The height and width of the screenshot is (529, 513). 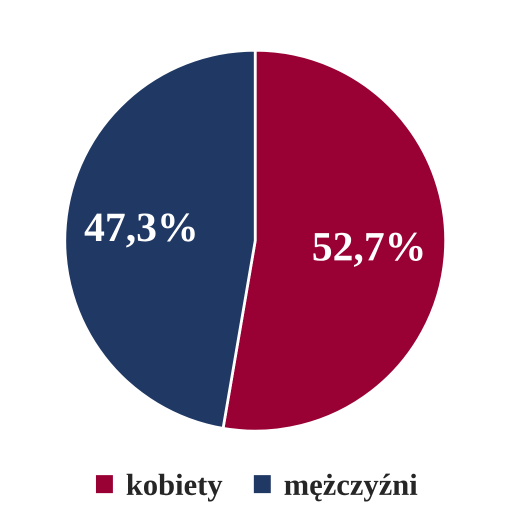 I want to click on data-label: 47,3%, so click(x=139, y=230).